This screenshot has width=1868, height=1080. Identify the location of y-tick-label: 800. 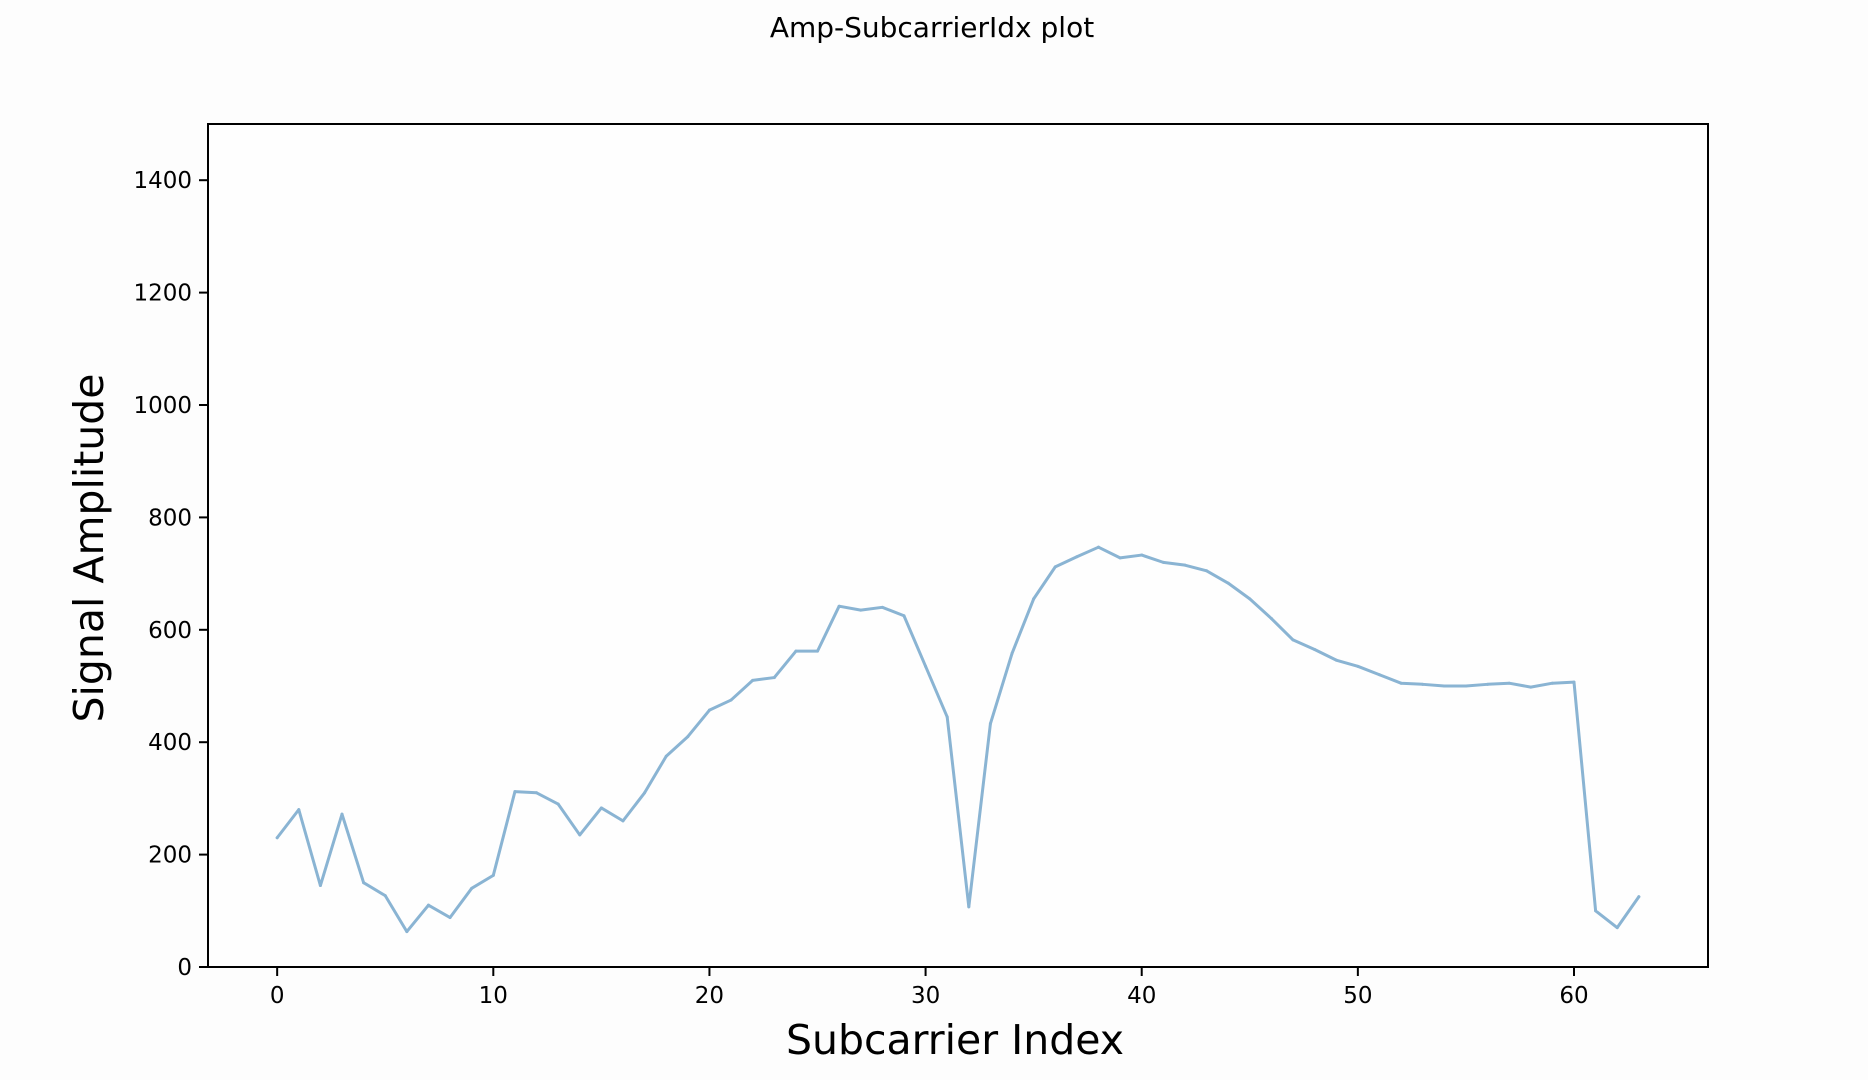
(170, 518).